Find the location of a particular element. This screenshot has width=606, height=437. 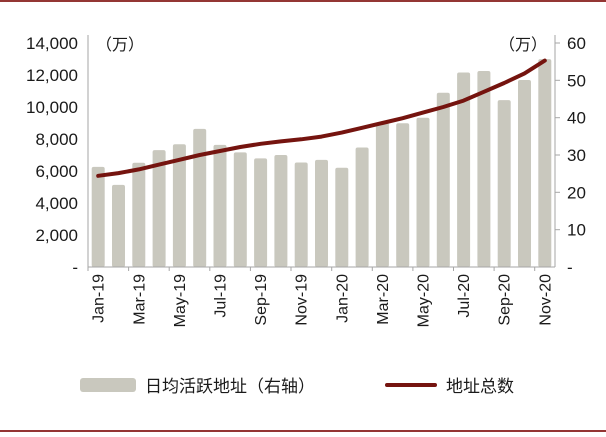

right-axis-tick-label: 50 is located at coordinates (576, 80).